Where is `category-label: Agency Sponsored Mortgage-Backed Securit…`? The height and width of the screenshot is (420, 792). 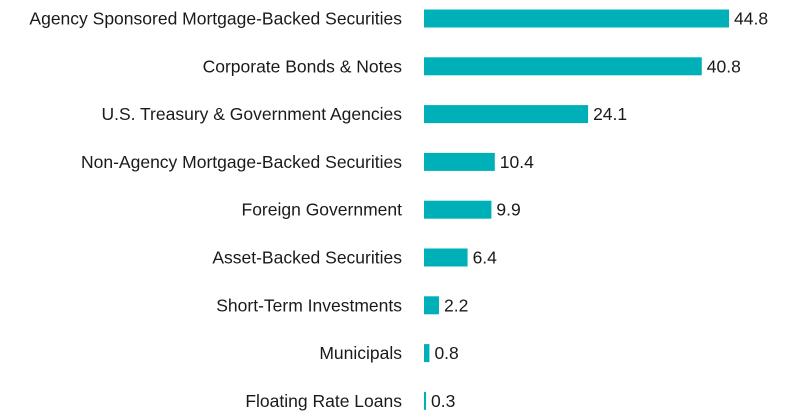
category-label: Agency Sponsored Mortgage-Backed Securit… is located at coordinates (215, 19).